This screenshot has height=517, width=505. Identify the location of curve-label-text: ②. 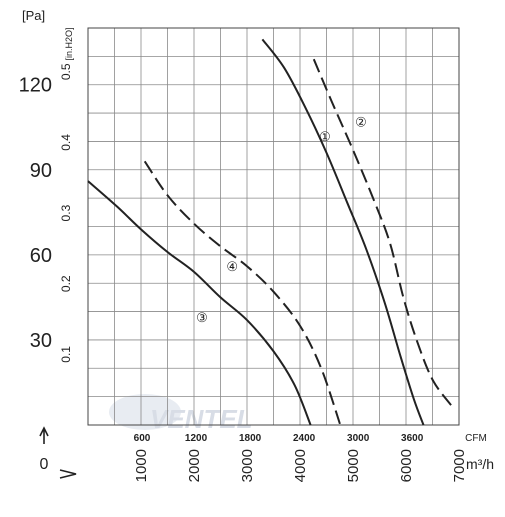
(361, 122).